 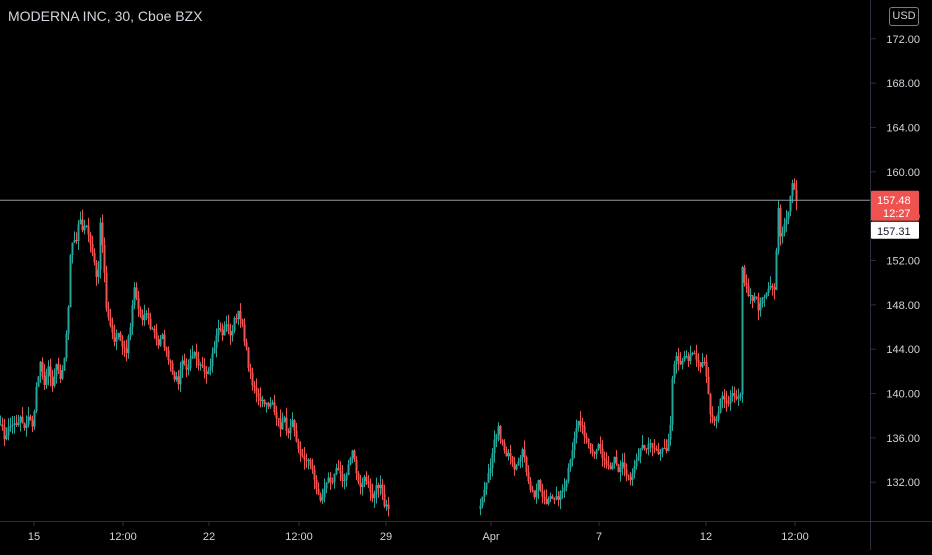 I want to click on price-tick-label: 152.00, so click(x=903, y=262).